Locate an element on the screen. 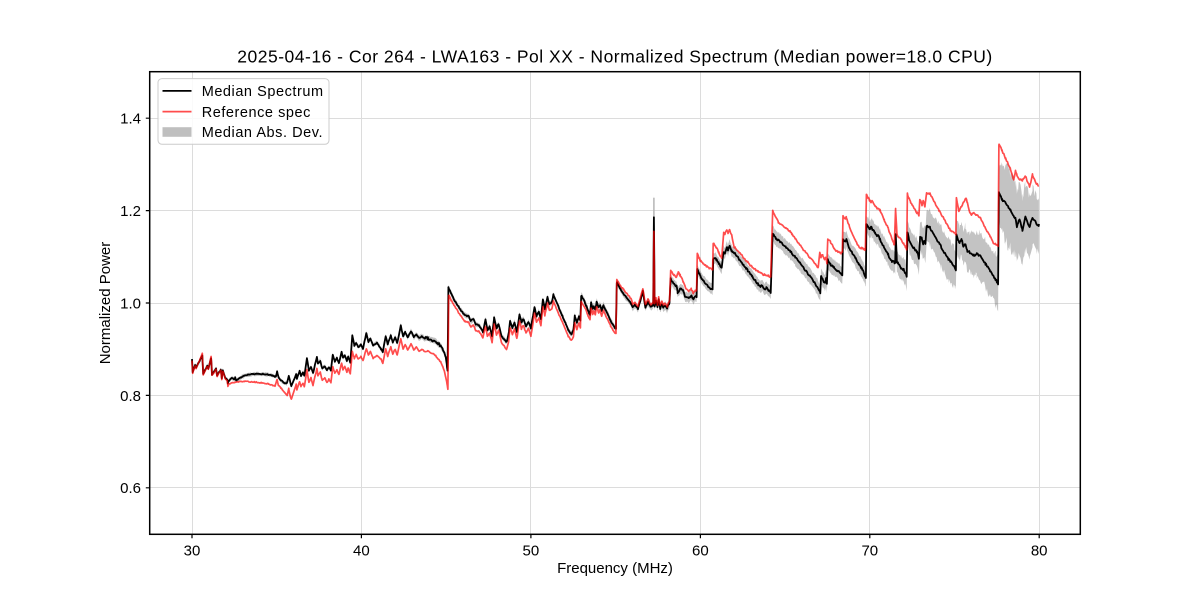 The height and width of the screenshot is (600, 1200). svg-text: 40 is located at coordinates (361, 551).